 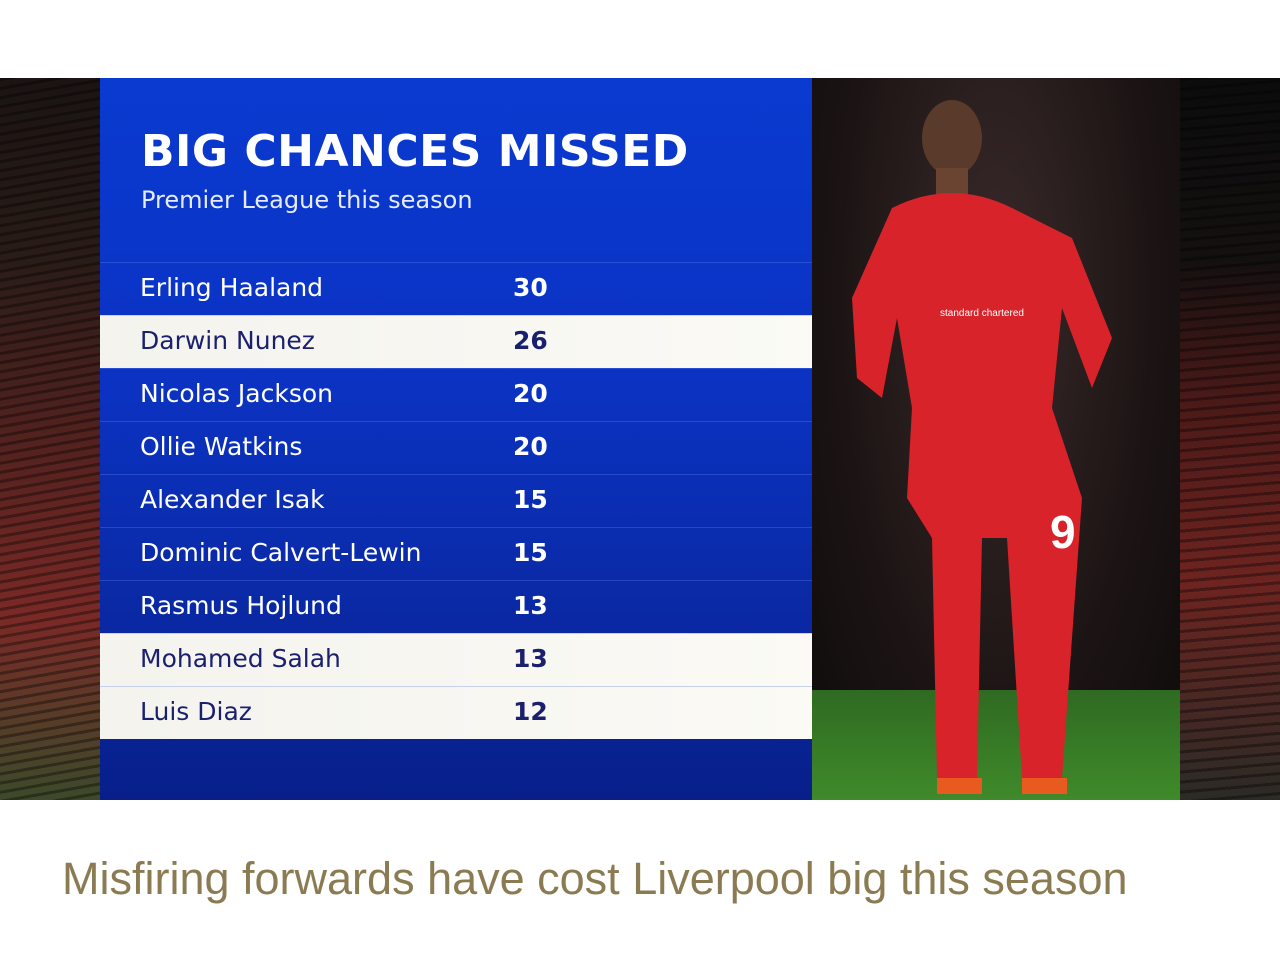 What do you see at coordinates (240, 658) in the screenshot?
I see `player-name: Mohamed Salah` at bounding box center [240, 658].